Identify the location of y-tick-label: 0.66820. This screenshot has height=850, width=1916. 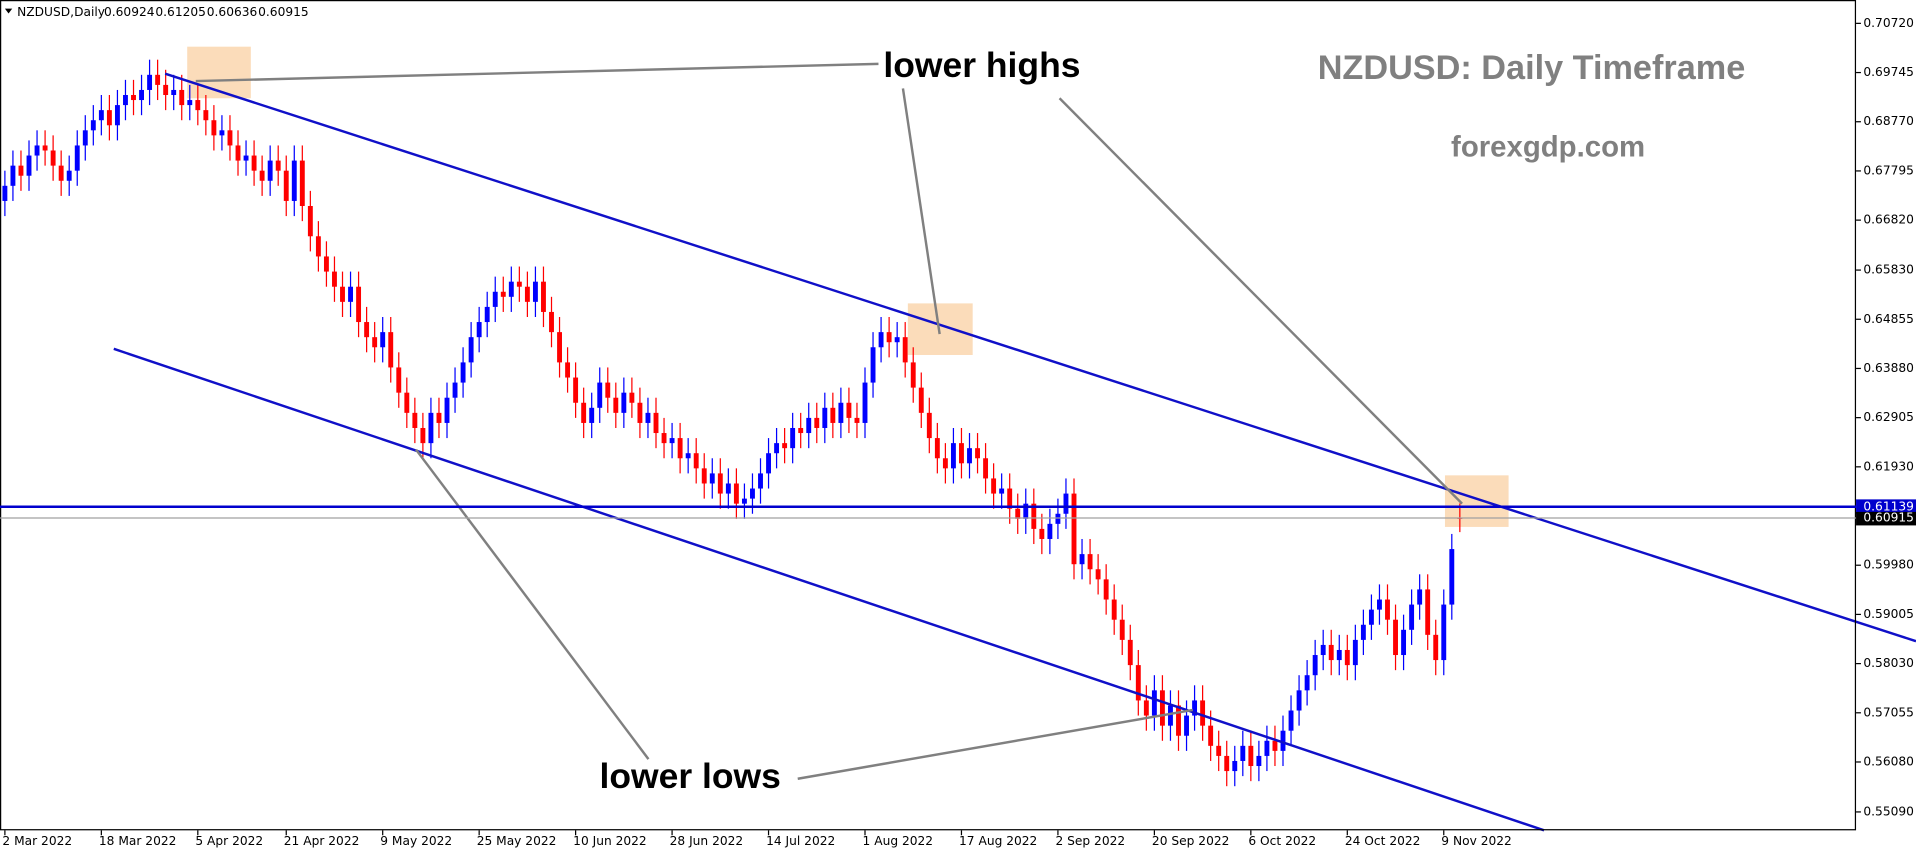
(1888, 220).